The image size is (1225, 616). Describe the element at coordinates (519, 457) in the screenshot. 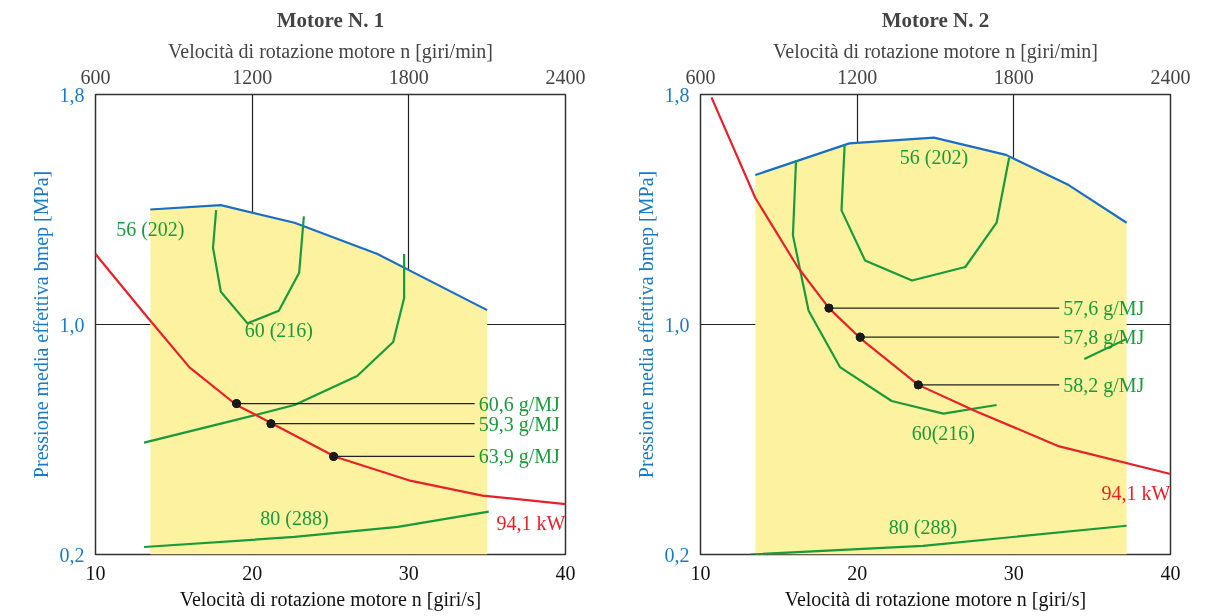

I see `annotation: 63,9 g/MJ` at that location.